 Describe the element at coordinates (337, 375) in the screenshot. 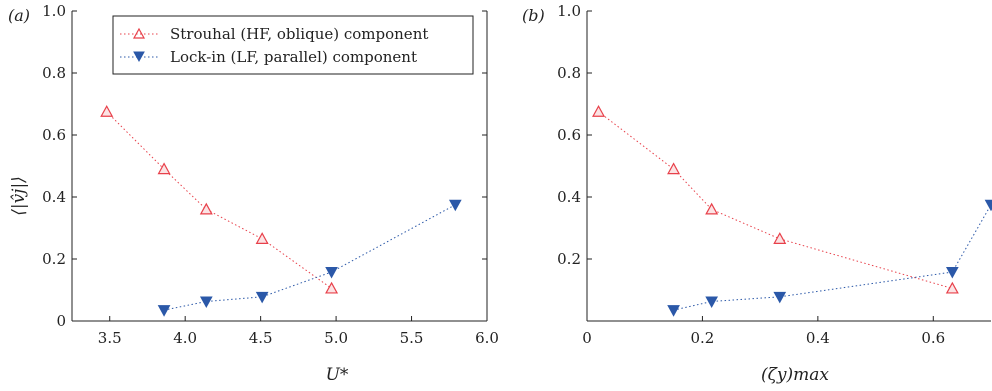

I see `x-axis-label: U*` at that location.